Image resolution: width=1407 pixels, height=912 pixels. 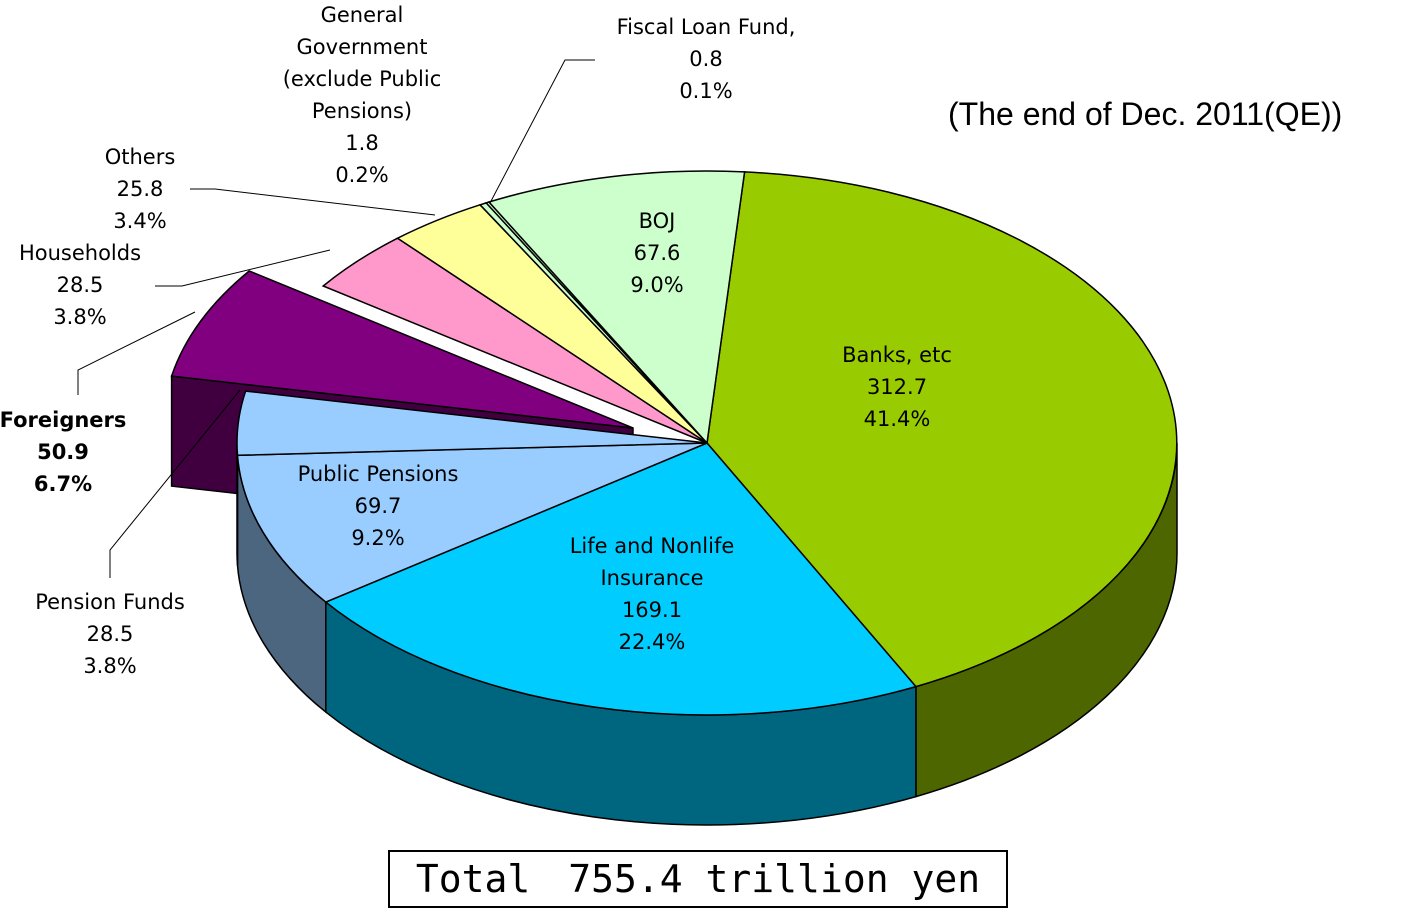 What do you see at coordinates (1145, 114) in the screenshot?
I see `chart-title: (The end of Dec. 2011(QE))` at bounding box center [1145, 114].